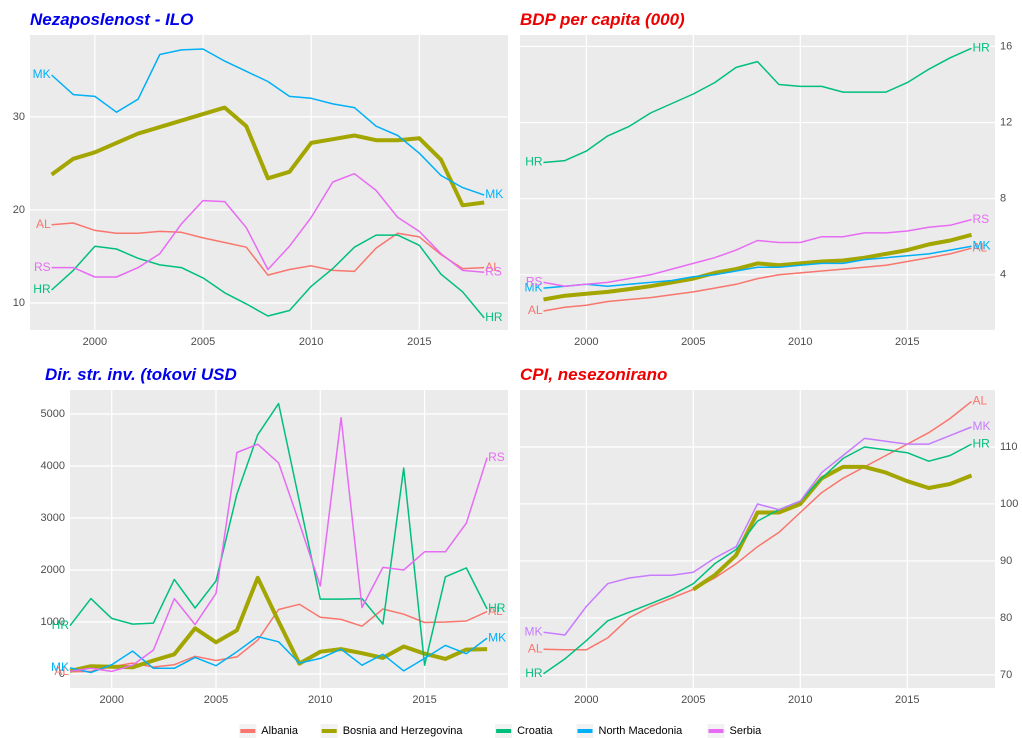  Describe the element at coordinates (535, 731) in the screenshot. I see `legend-label: Croatia` at that location.